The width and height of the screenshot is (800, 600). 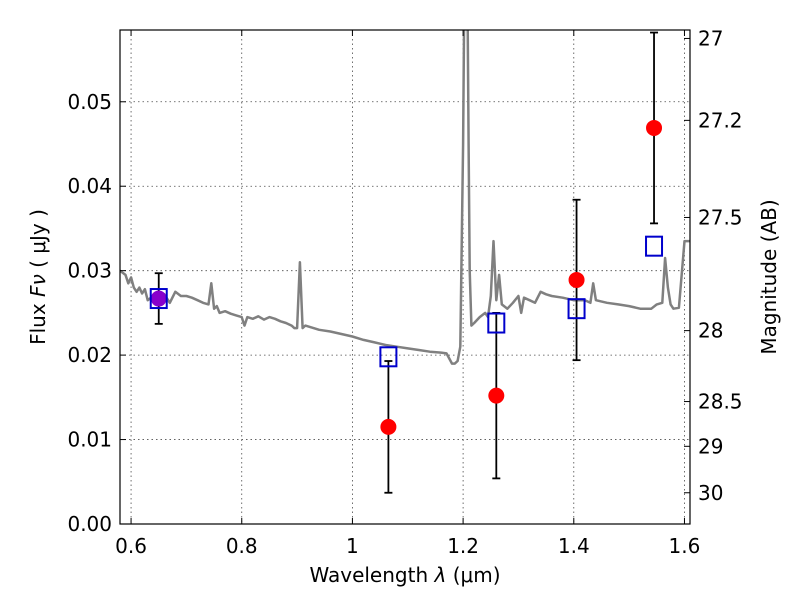 I want to click on x-tick-label: 1, so click(x=352, y=546).